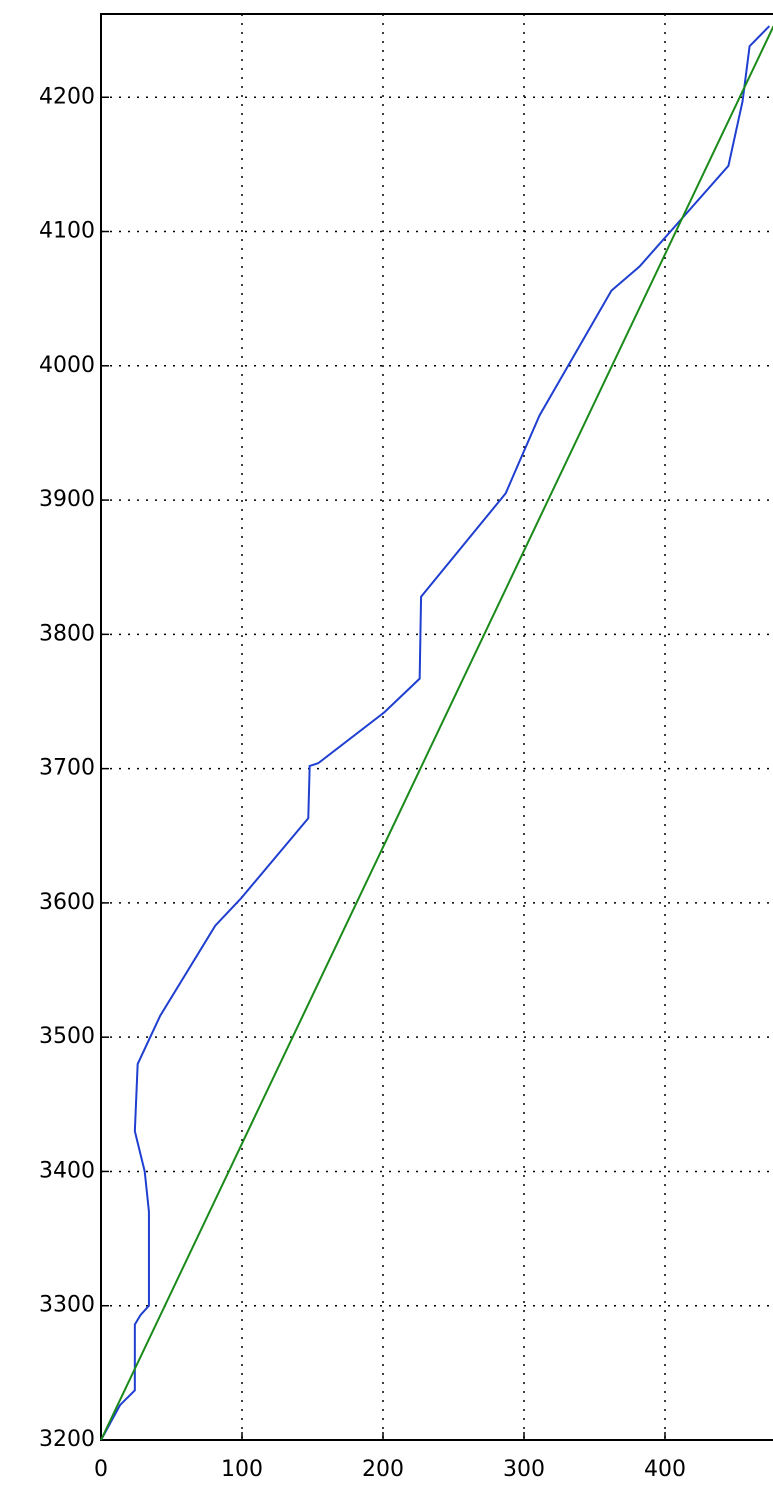 Image resolution: width=773 pixels, height=1492 pixels. Describe the element at coordinates (524, 1469) in the screenshot. I see `x-tick-label: 300` at that location.